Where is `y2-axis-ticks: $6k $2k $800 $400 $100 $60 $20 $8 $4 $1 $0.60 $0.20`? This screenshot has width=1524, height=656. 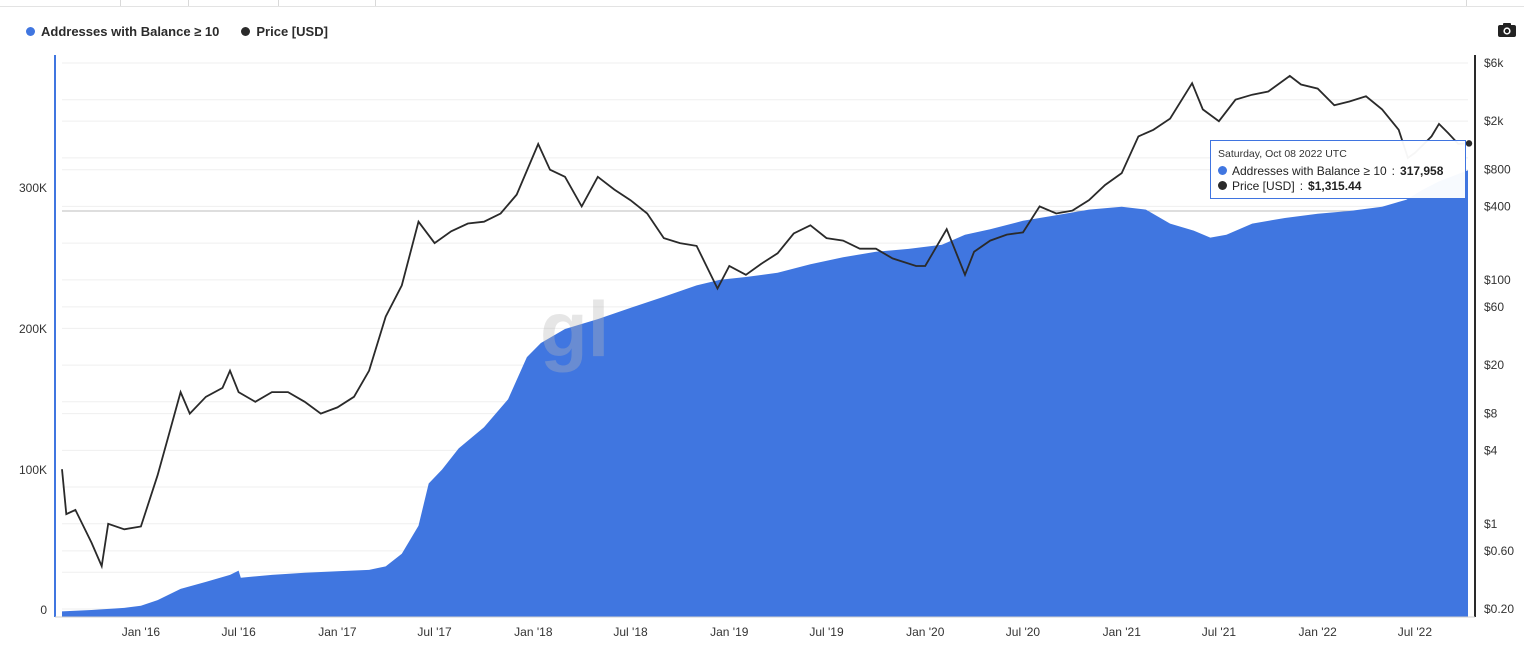 y2-axis-ticks: $6k $2k $800 $400 $100 $60 $20 $8 $4 $1 $0.60 $0.20 is located at coordinates (1499, 336).